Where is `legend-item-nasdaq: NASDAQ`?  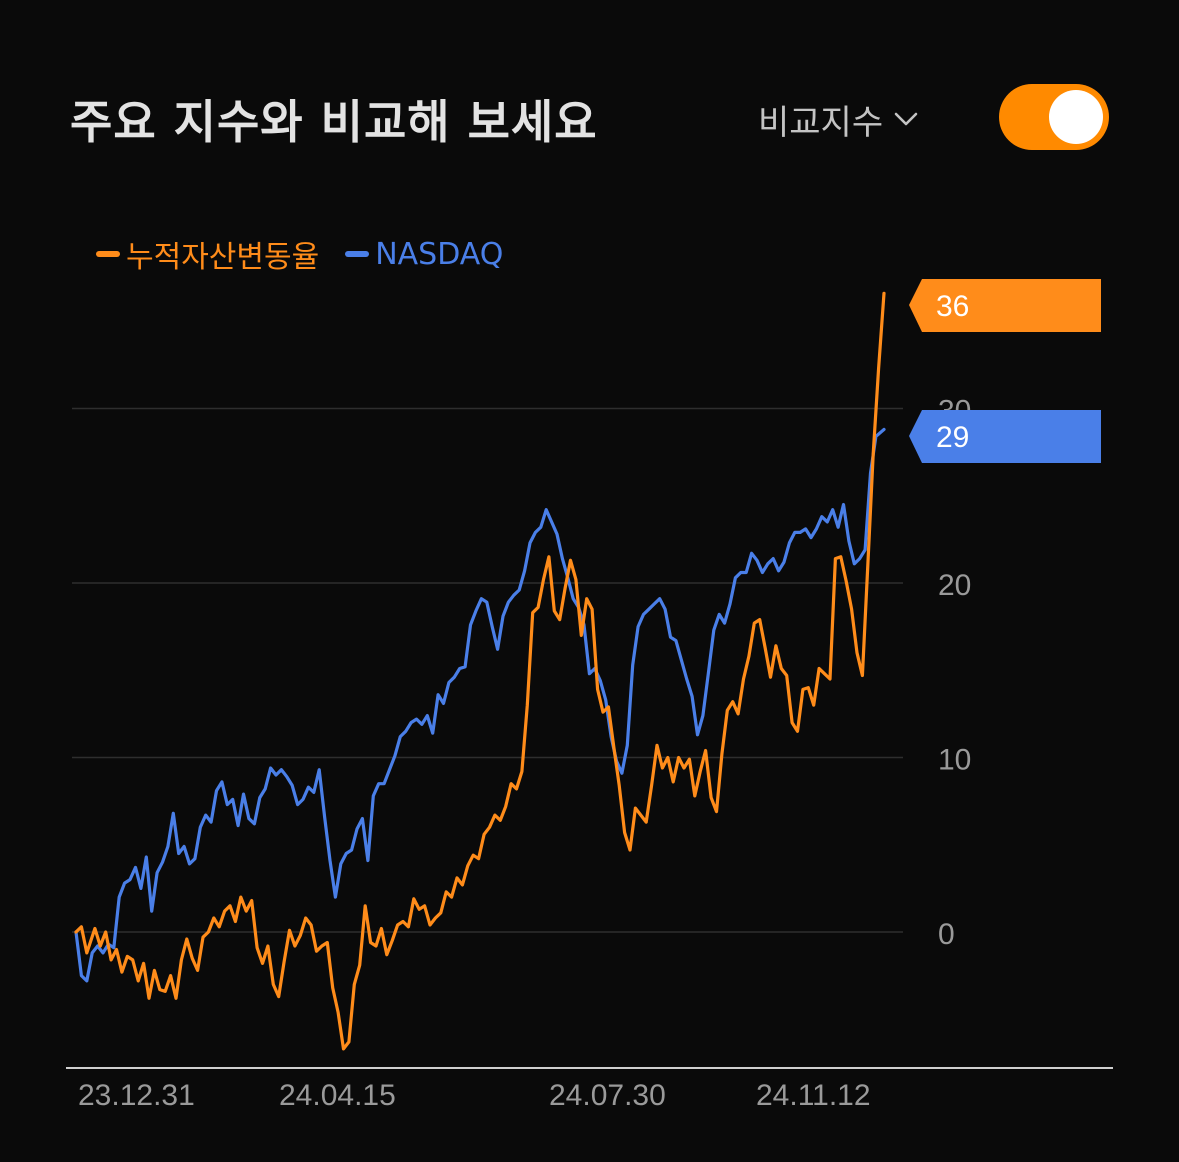
legend-item-nasdaq: NASDAQ is located at coordinates (424, 254).